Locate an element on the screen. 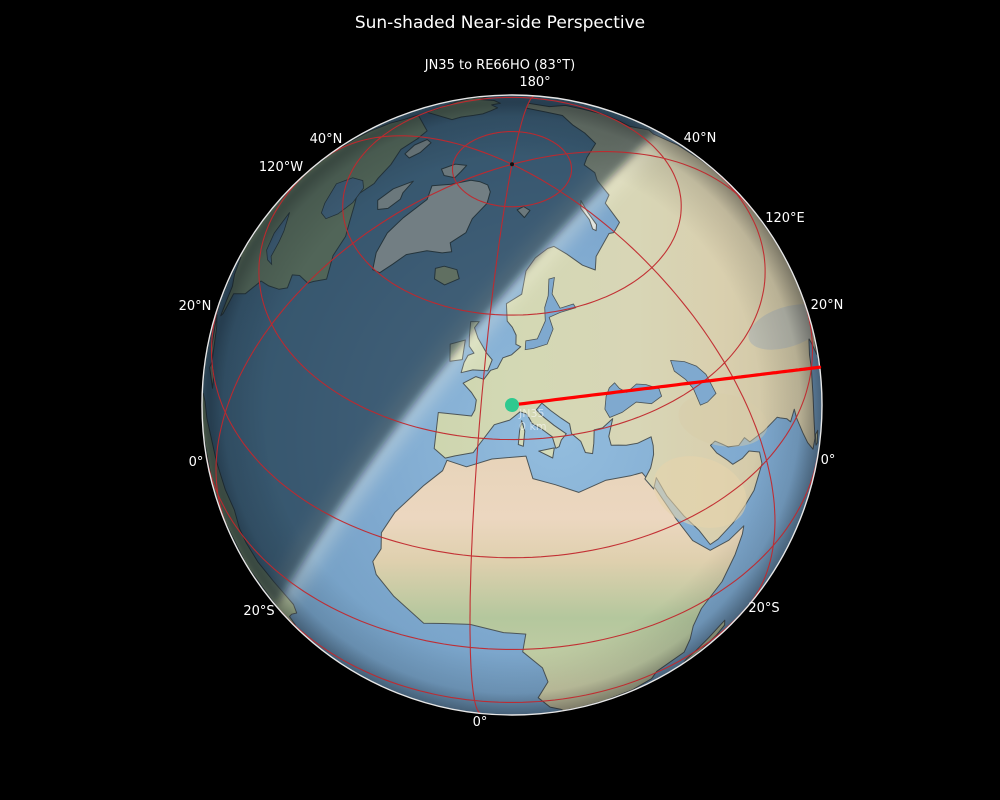 The height and width of the screenshot is (800, 1000). graticule-label: 120°E is located at coordinates (785, 218).